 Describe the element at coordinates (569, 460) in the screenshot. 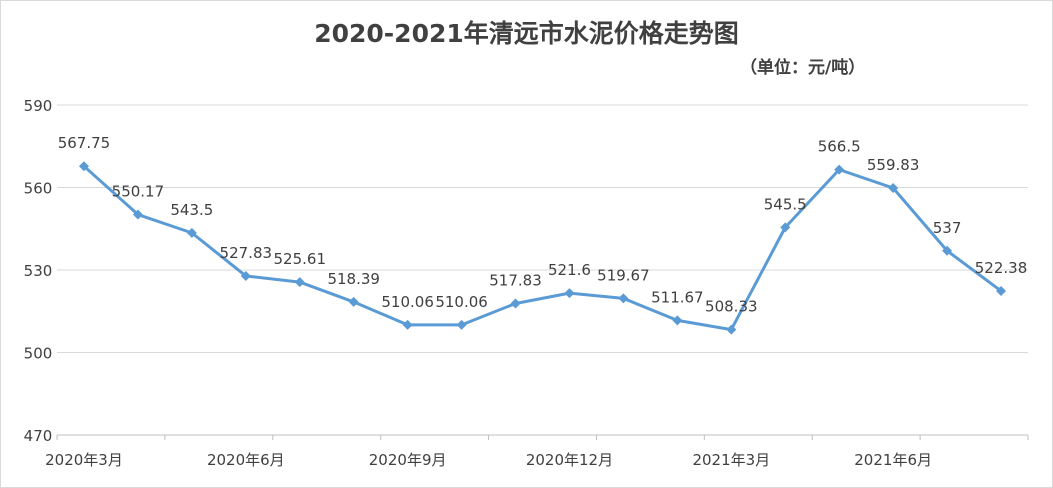

I see `x-tick-label: 2020年12月` at that location.